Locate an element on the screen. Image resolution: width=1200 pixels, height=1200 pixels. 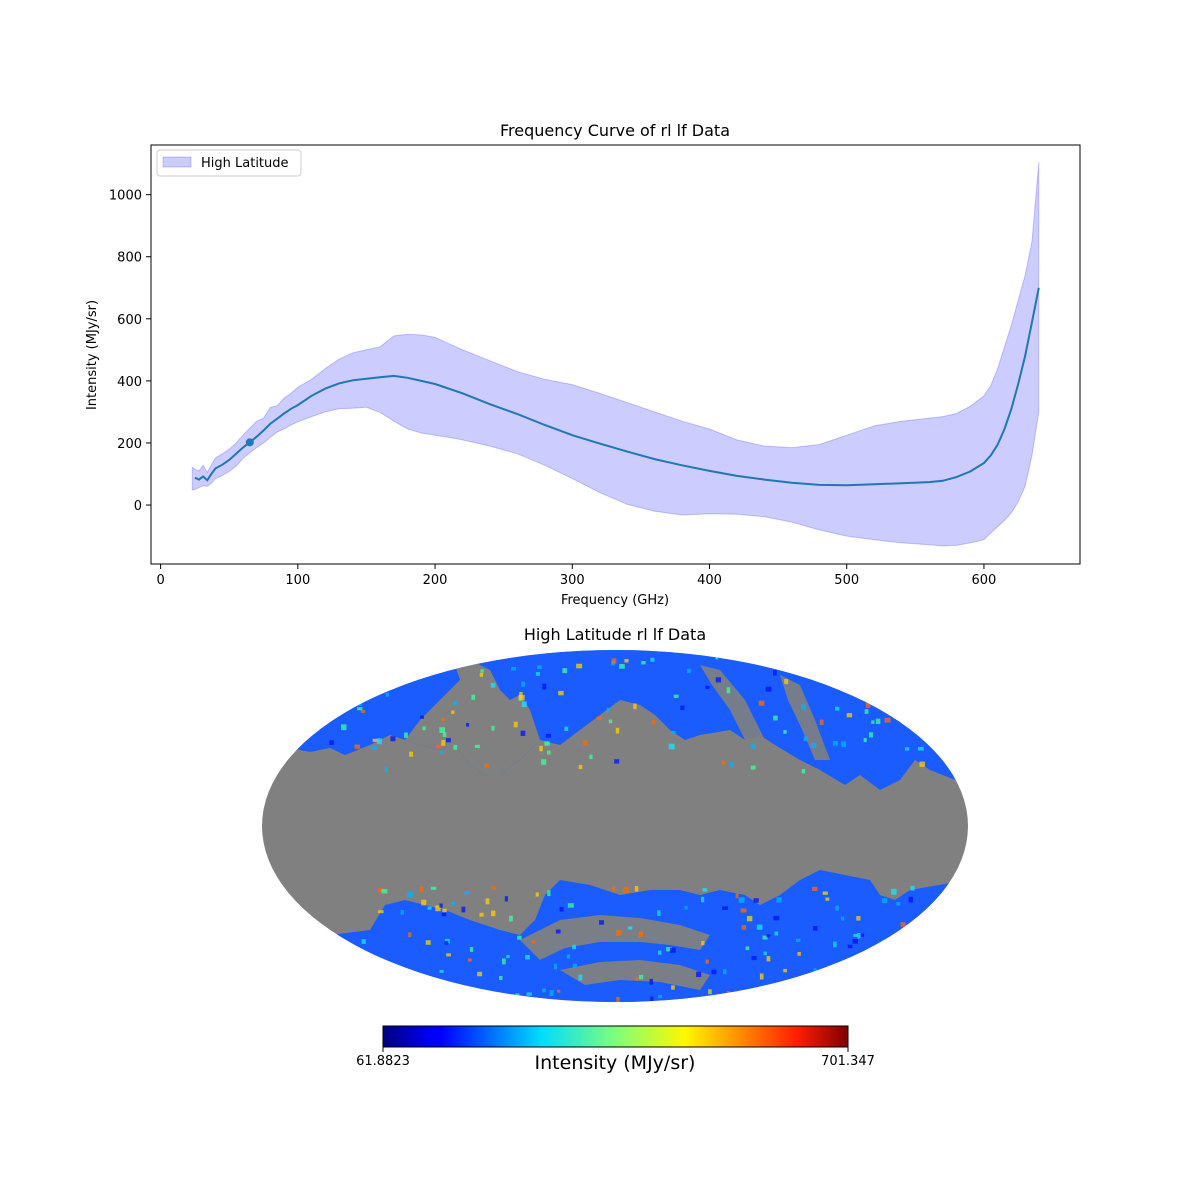
x-tick-label: 500 is located at coordinates (846, 580).